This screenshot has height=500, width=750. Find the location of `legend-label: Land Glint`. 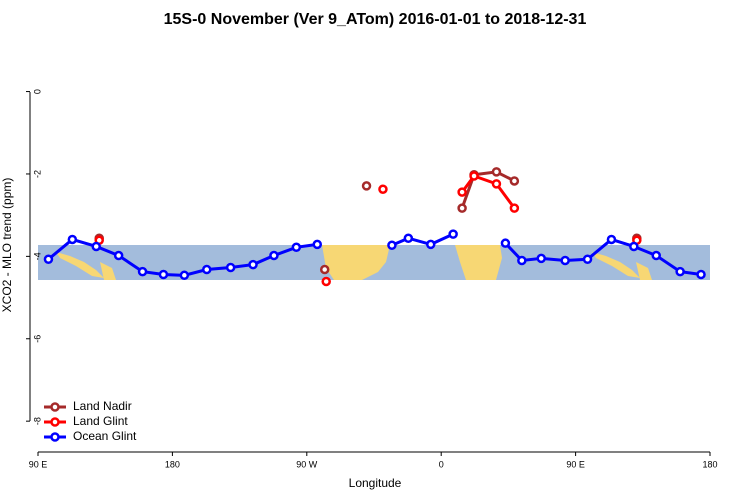

legend-label: Land Glint is located at coordinates (100, 421).